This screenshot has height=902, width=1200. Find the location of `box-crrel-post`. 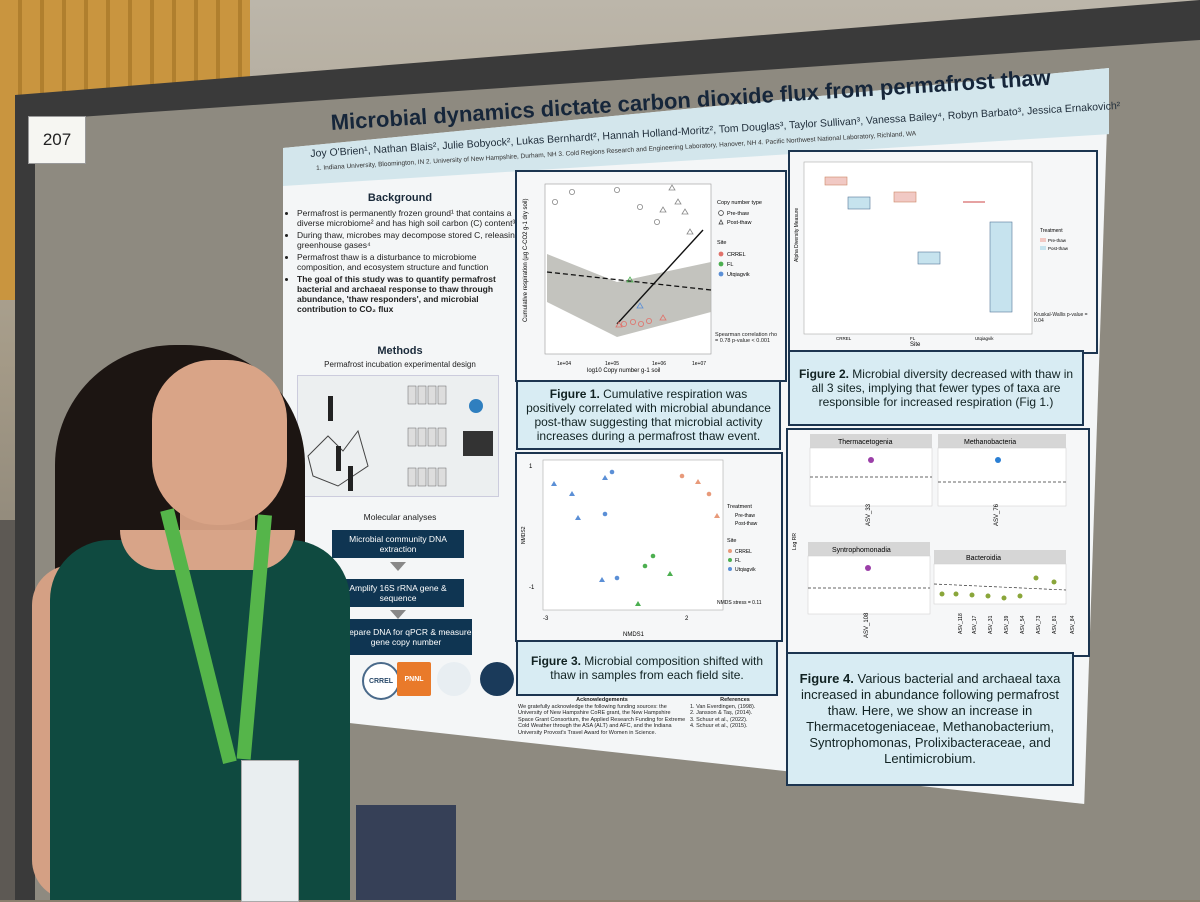

box-crrel-post is located at coordinates (859, 203).